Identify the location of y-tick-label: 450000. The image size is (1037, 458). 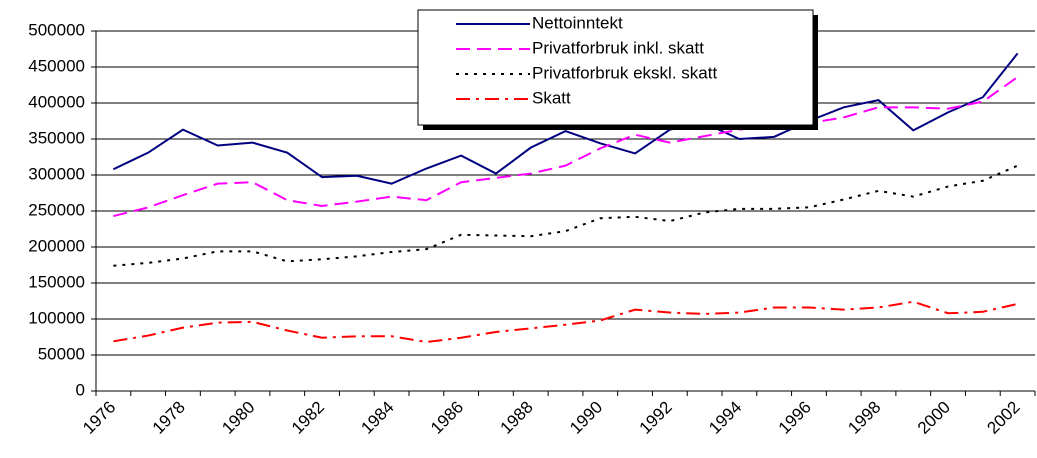
(56, 65).